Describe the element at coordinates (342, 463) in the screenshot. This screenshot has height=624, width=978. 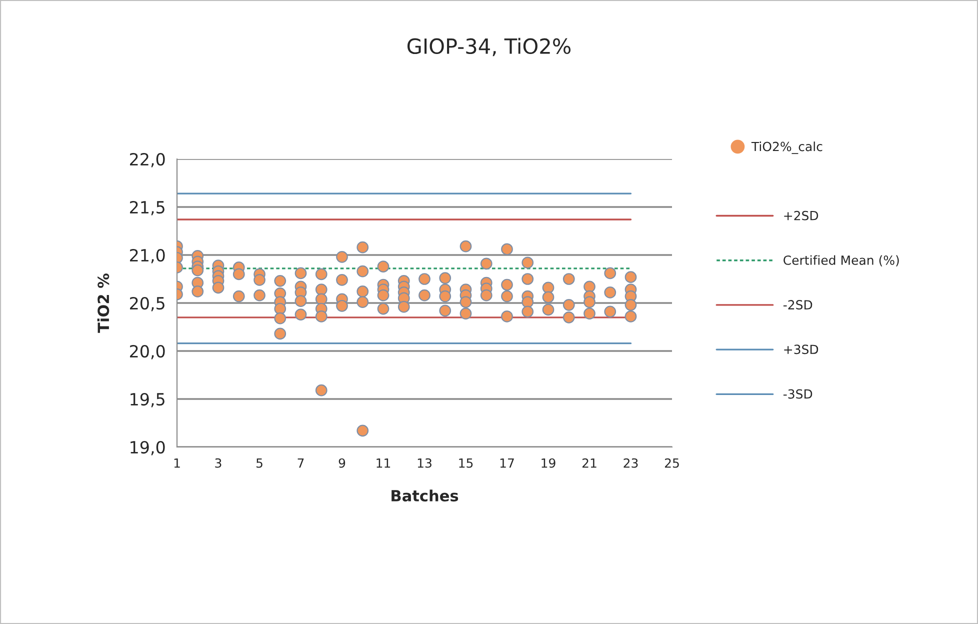
I see `x-tick-label: 9` at that location.